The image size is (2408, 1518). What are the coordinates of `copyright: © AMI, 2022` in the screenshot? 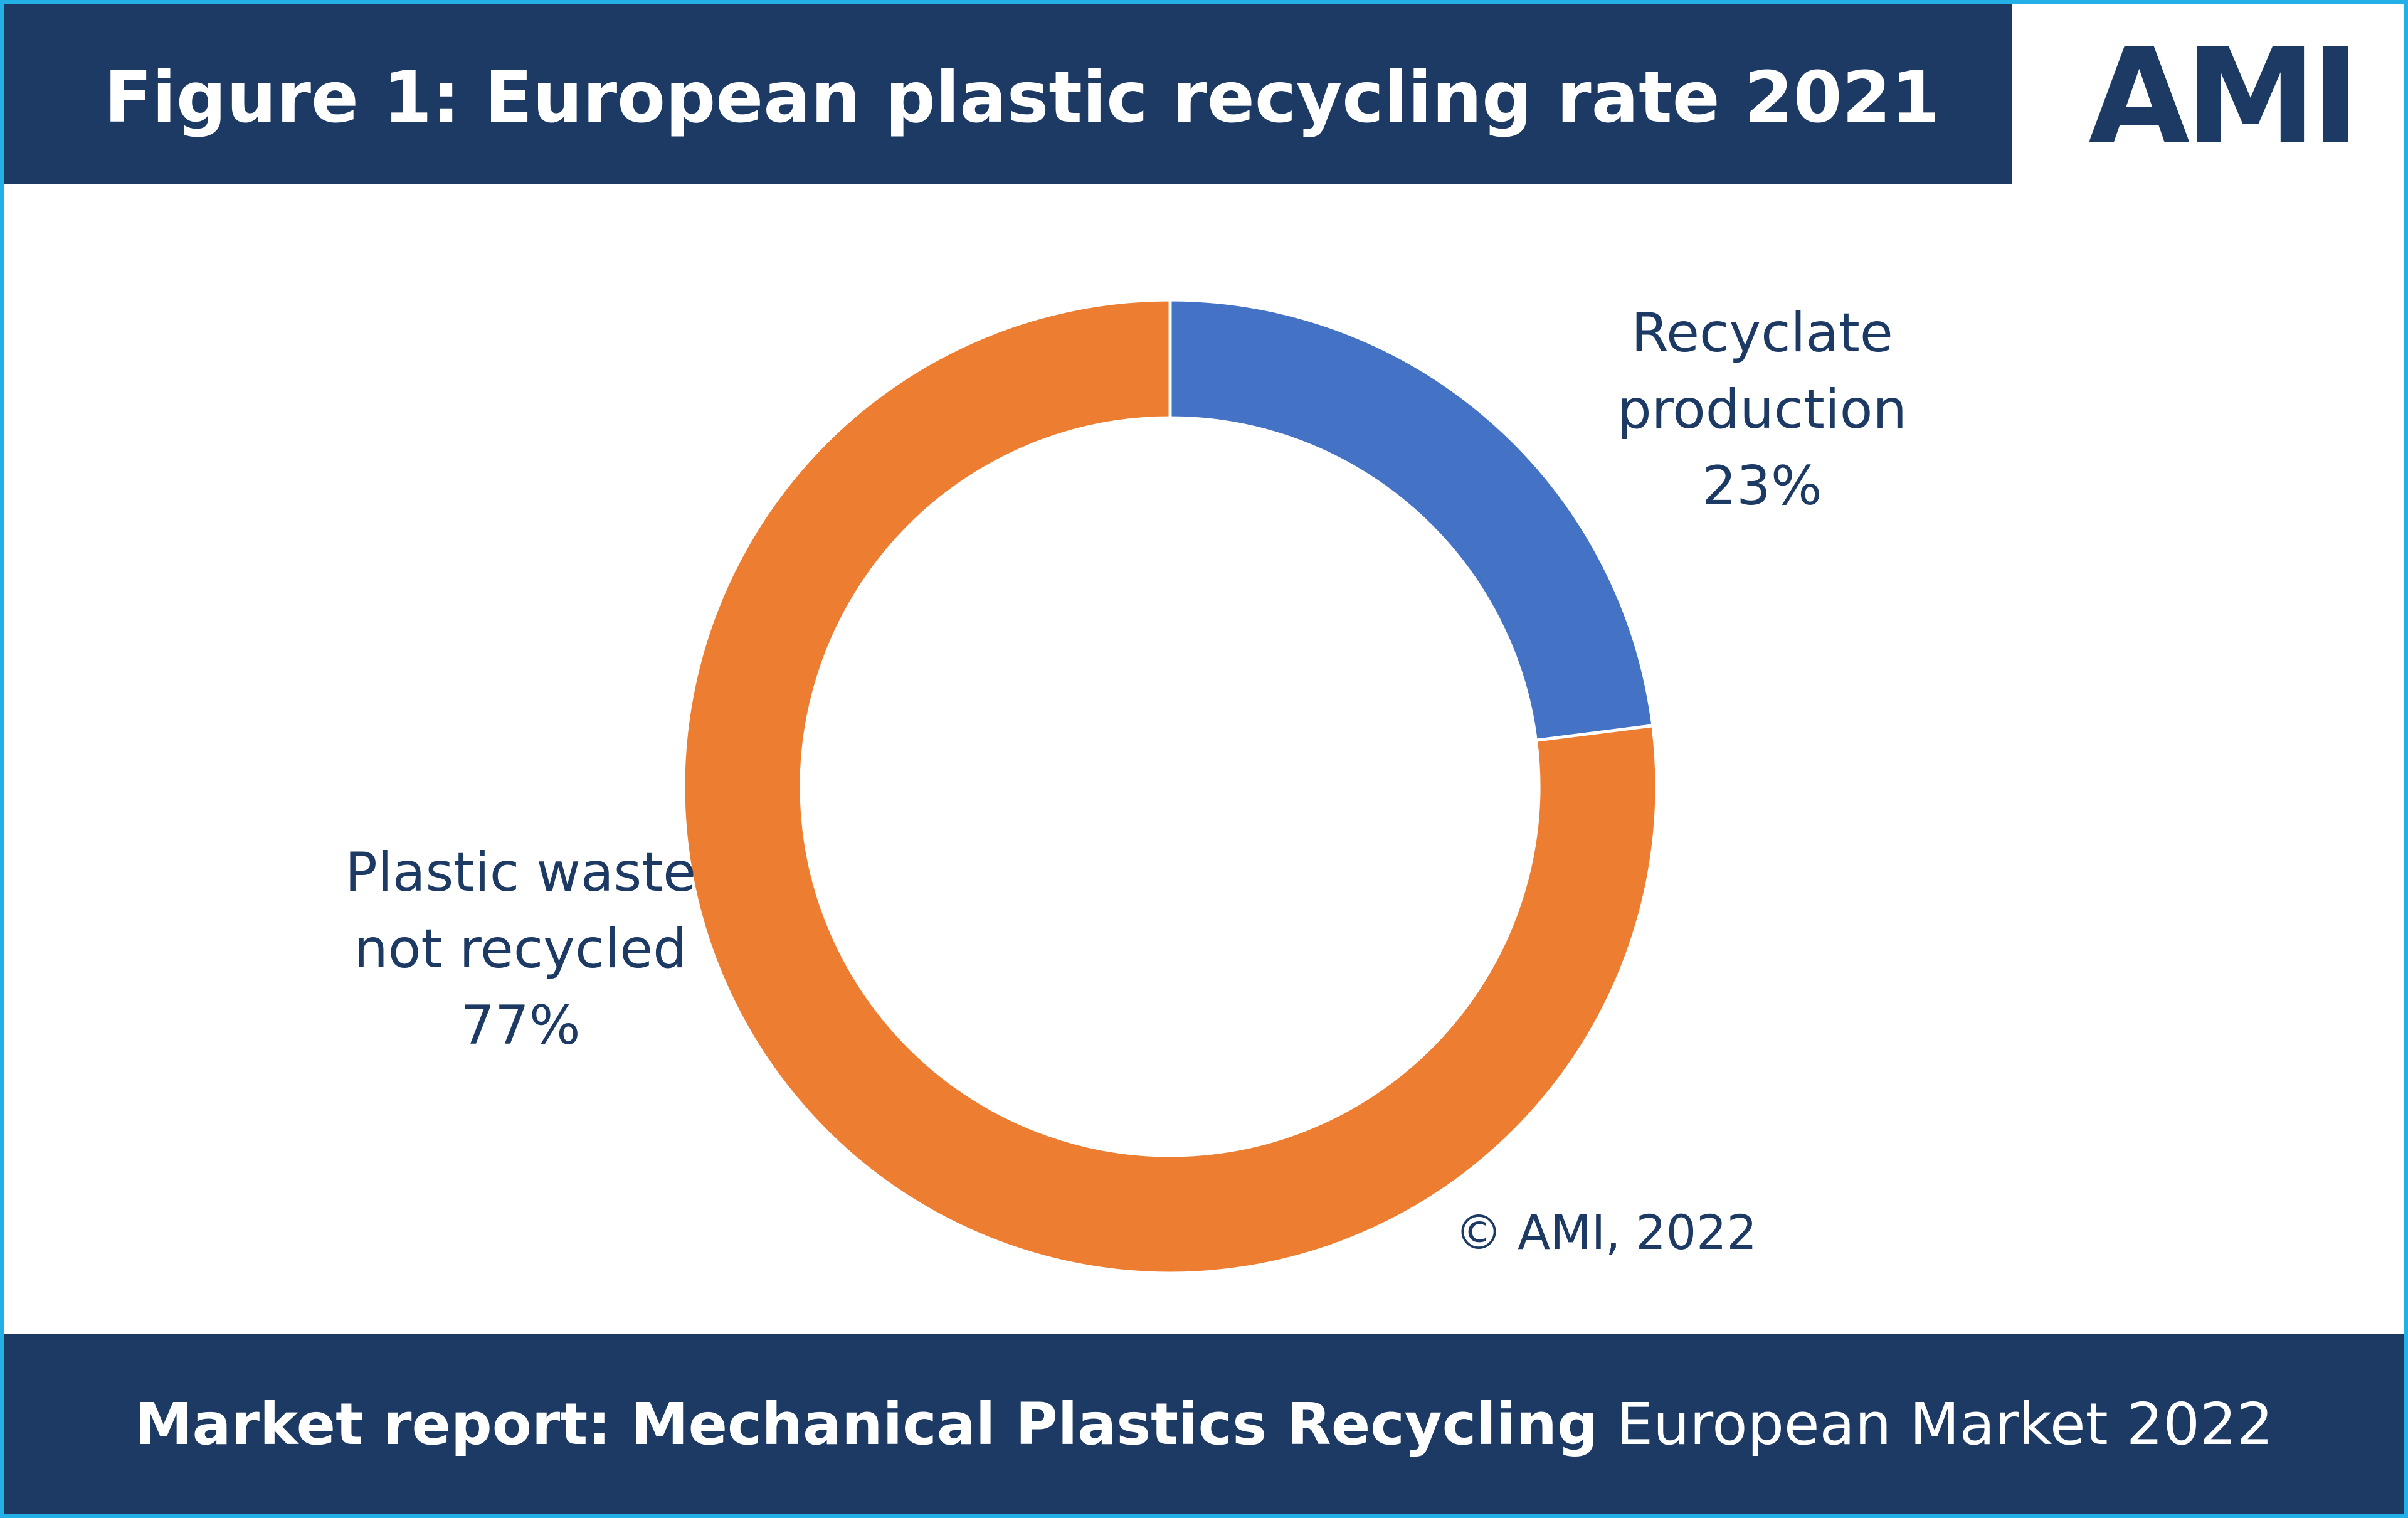 It's located at (1606, 1232).